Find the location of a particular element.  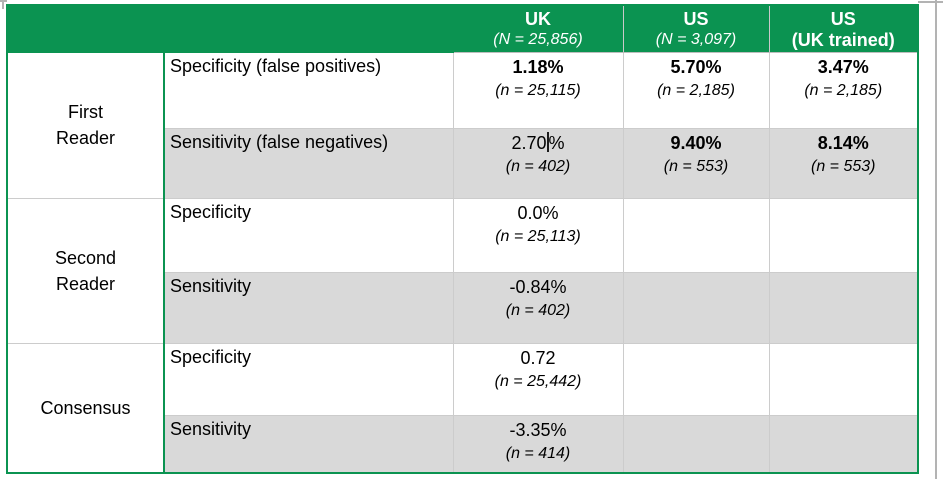

header-blank-group is located at coordinates (85, 28).